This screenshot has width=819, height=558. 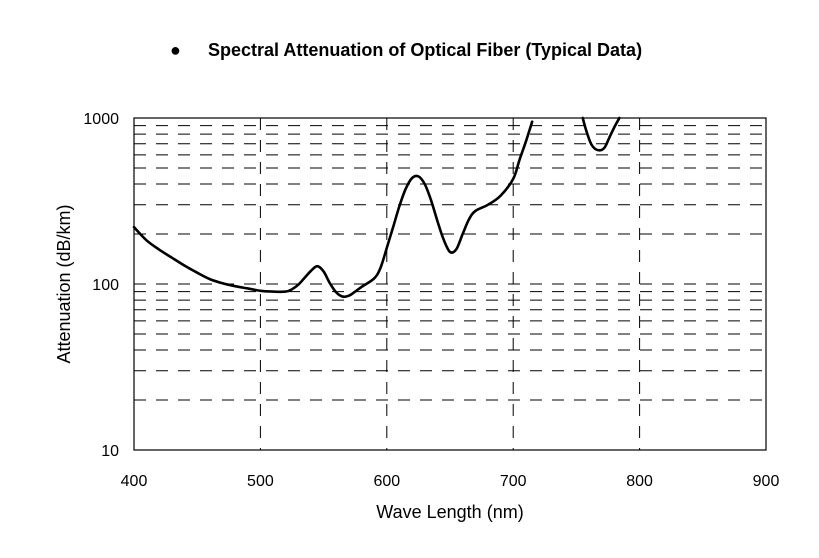 What do you see at coordinates (105, 285) in the screenshot?
I see `y-tick-label: 100` at bounding box center [105, 285].